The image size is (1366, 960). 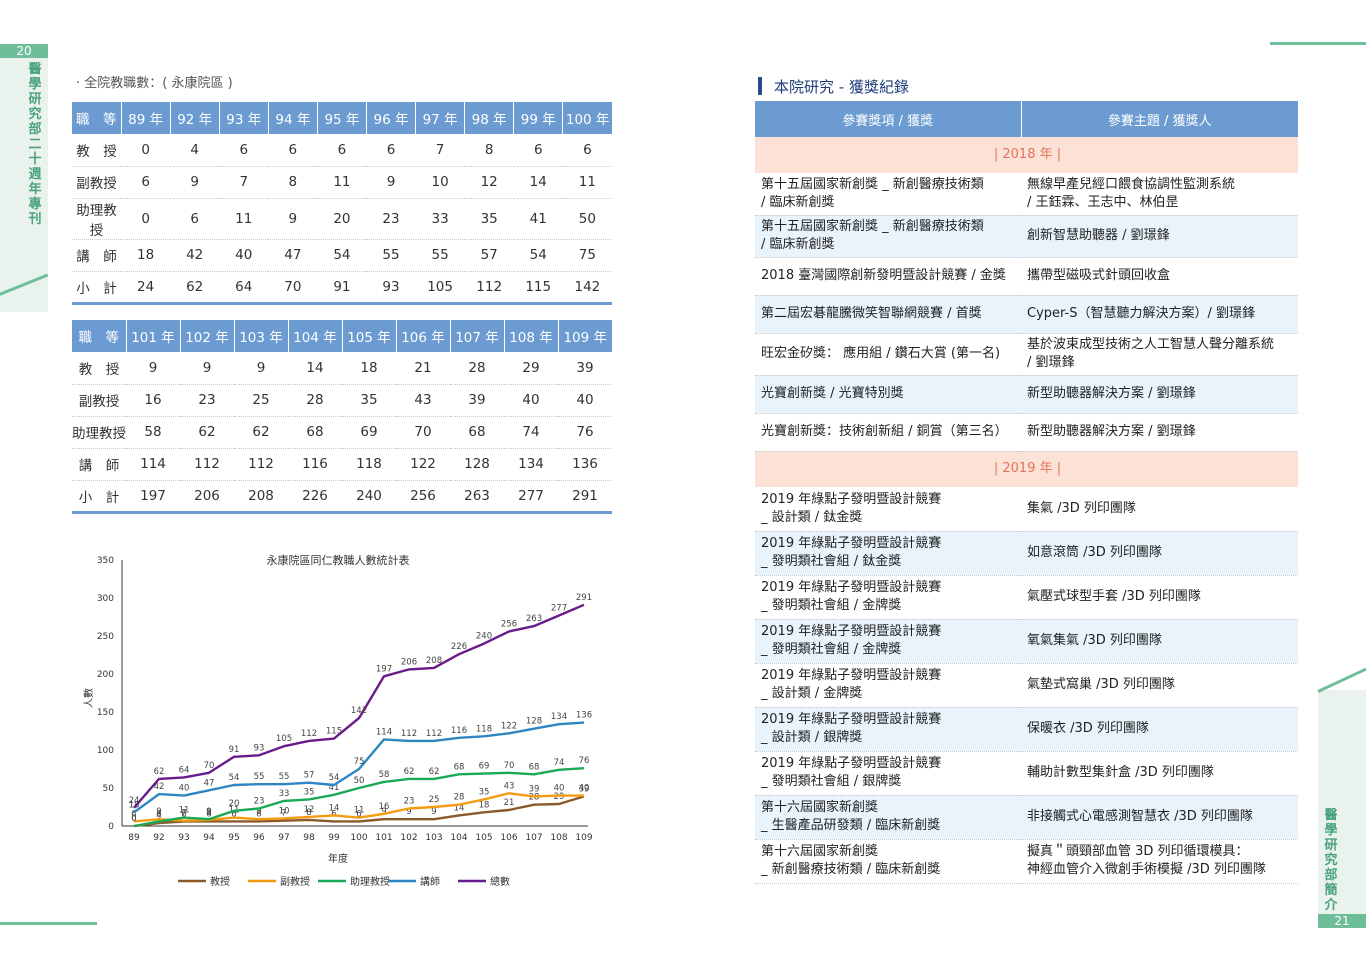 I want to click on table-cell: 54, so click(x=342, y=255).